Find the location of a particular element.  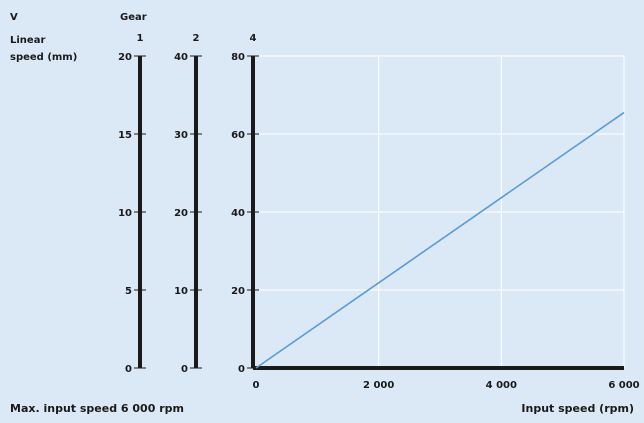

x-tick-label: 4 000 is located at coordinates (501, 385).